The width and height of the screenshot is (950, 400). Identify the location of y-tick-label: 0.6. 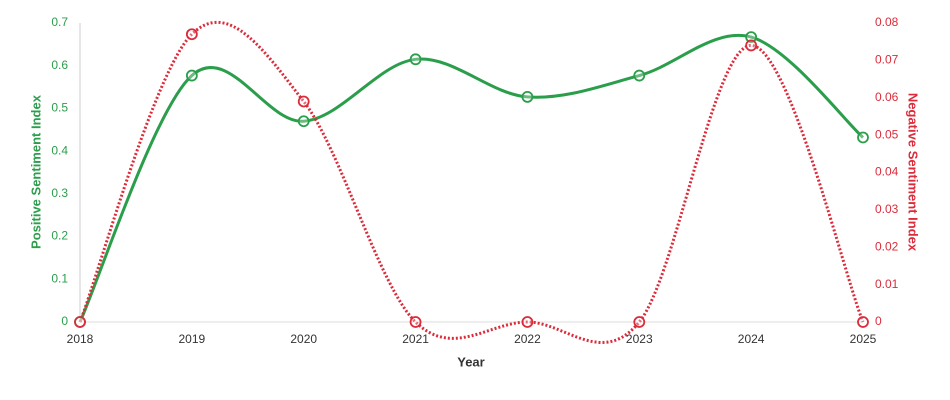
(59, 65).